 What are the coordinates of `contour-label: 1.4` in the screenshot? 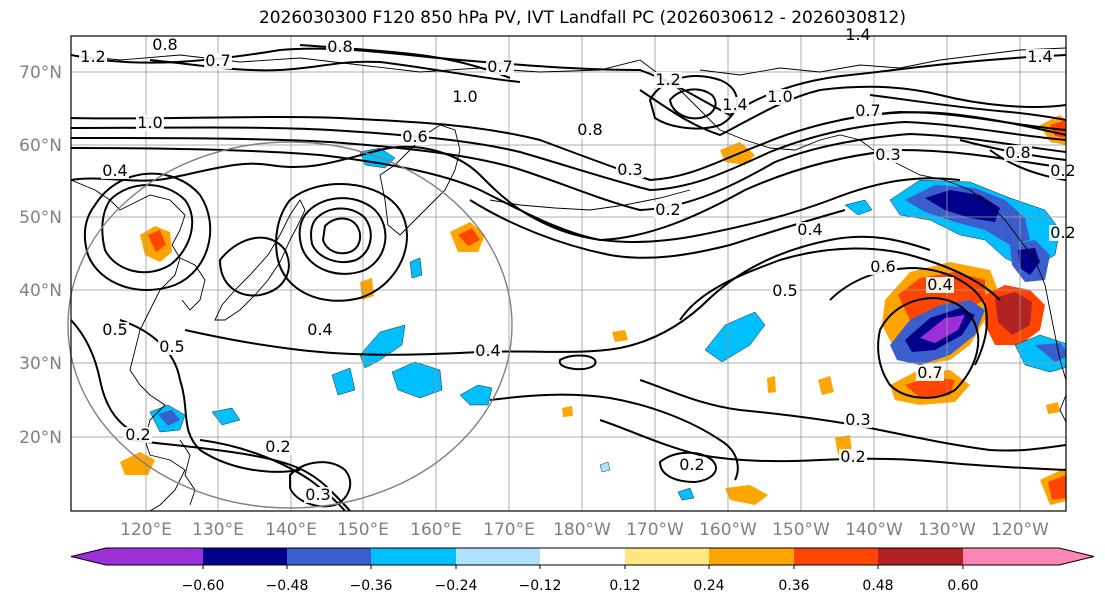 It's located at (857, 34).